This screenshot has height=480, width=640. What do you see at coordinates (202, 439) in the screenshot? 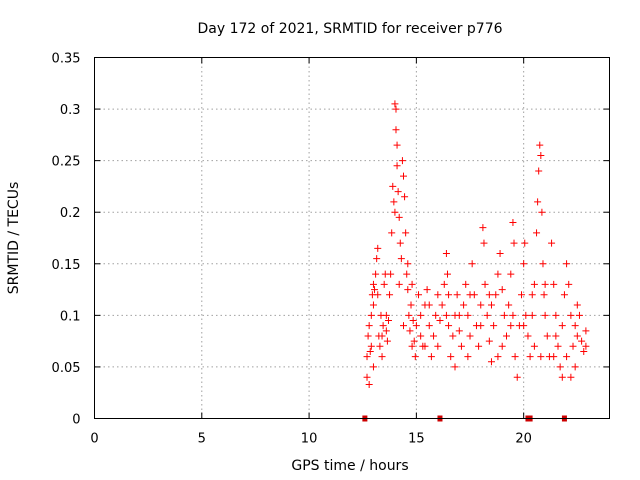
I see `x-tick-label: 5` at bounding box center [202, 439].